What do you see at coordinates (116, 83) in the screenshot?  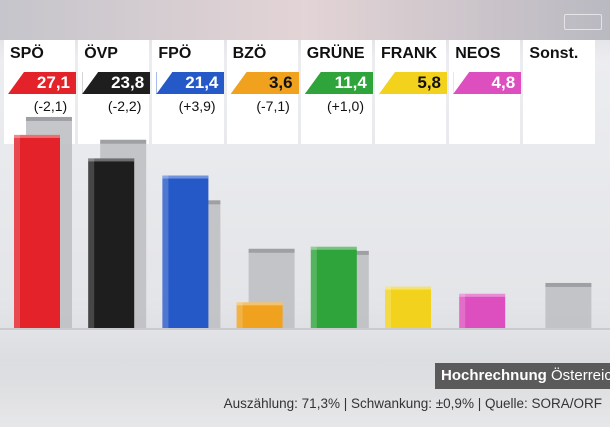 I see `data-label-oevp: 23,8` at bounding box center [116, 83].